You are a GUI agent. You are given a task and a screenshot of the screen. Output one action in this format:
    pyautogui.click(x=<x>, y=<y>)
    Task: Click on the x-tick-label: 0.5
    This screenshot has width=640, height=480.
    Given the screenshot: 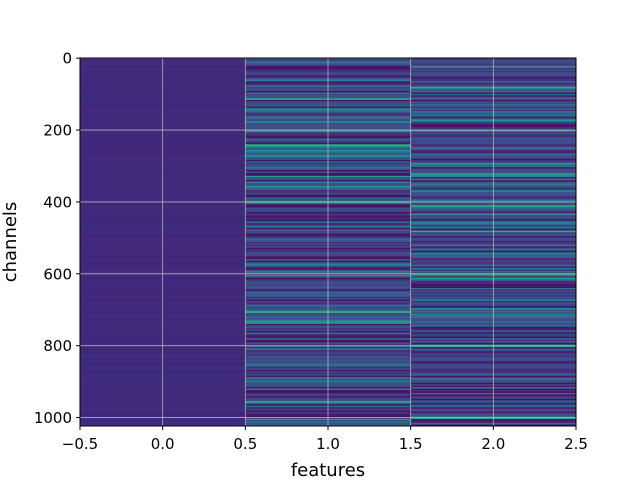 What is the action you would take?
    pyautogui.click(x=245, y=444)
    